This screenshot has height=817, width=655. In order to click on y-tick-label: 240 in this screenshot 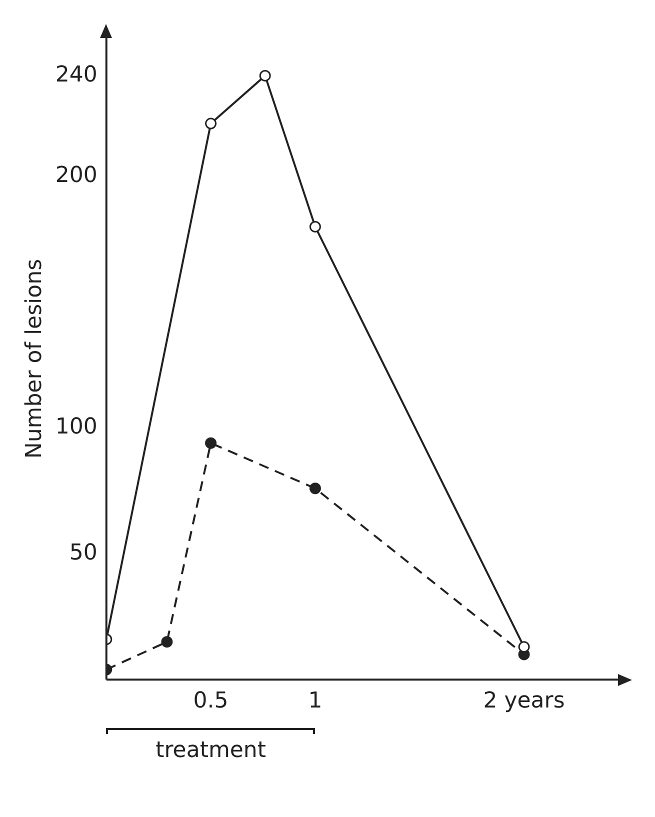, I will do `click(76, 75)`.